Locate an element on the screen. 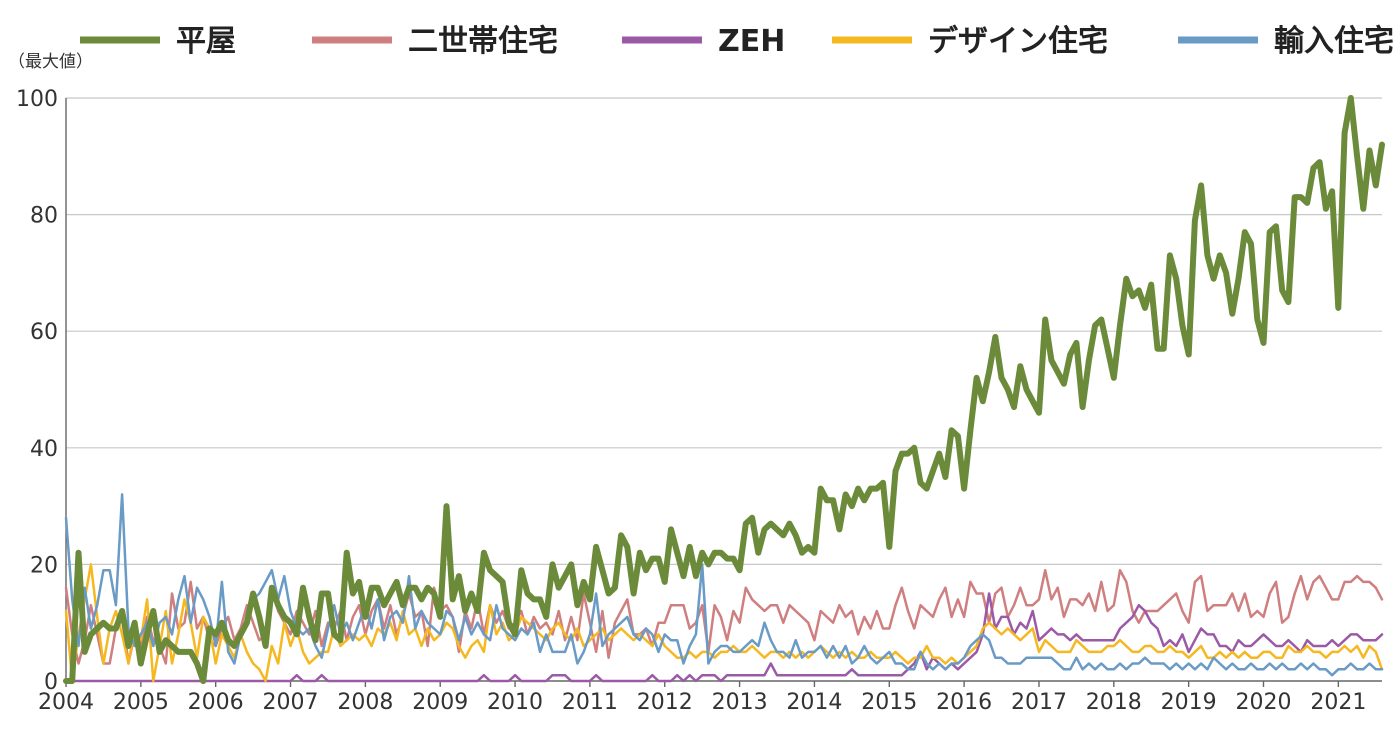 Image resolution: width=1400 pixels, height=750 pixels. y-tick-label-80: 80 is located at coordinates (44, 216).